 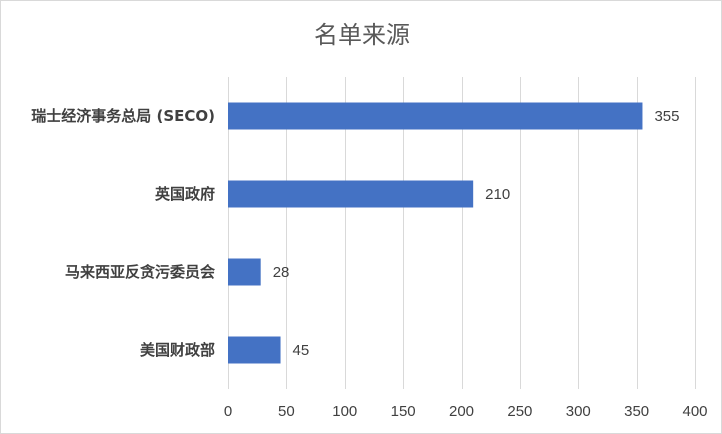 I want to click on data-label: 45, so click(x=301, y=350).